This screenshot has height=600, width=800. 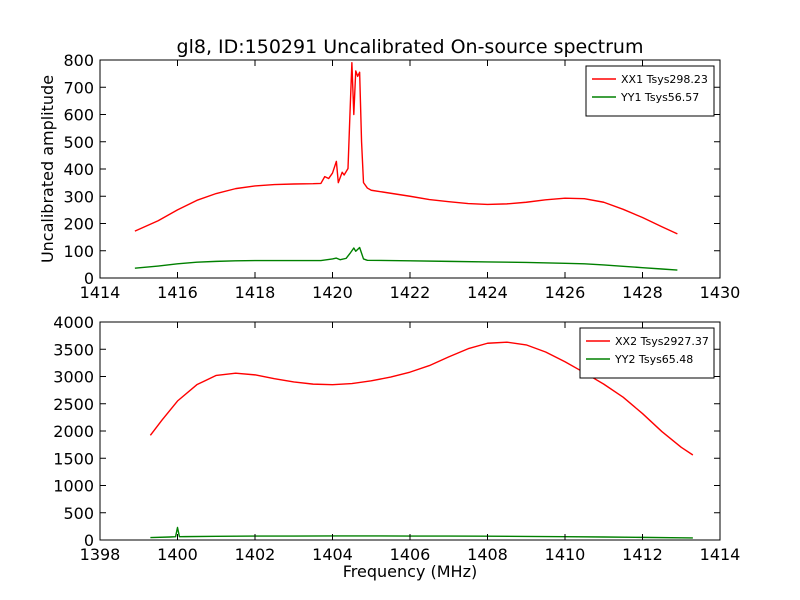 What do you see at coordinates (78, 196) in the screenshot?
I see `top-y-tick-label: 300` at bounding box center [78, 196].